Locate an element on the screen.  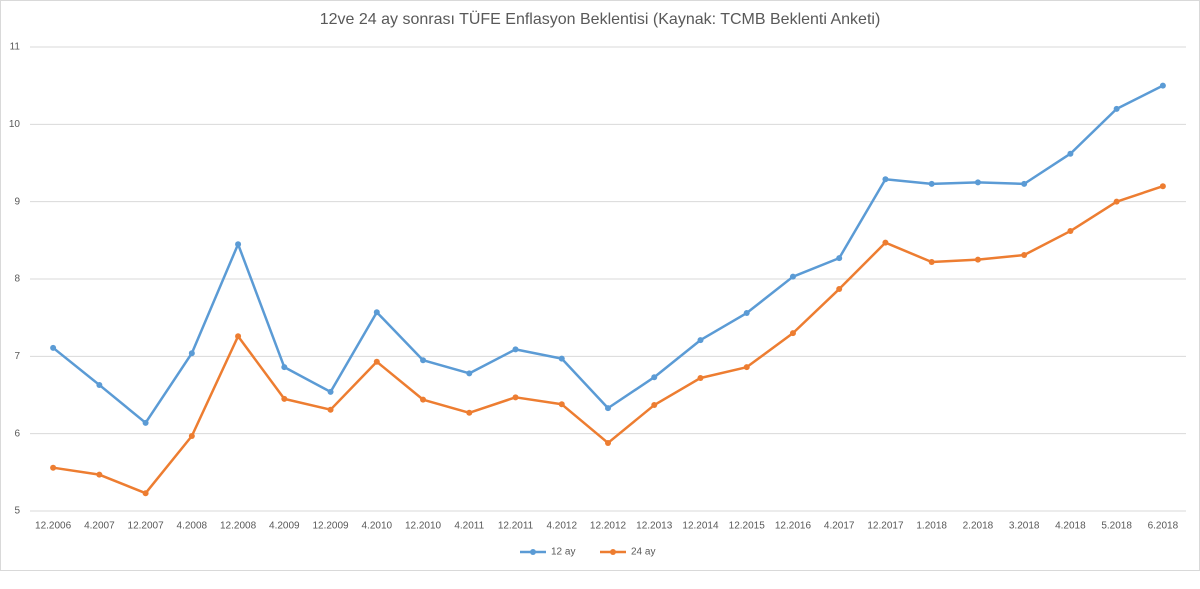
x-tick-label: 12.2010 is located at coordinates (423, 526).